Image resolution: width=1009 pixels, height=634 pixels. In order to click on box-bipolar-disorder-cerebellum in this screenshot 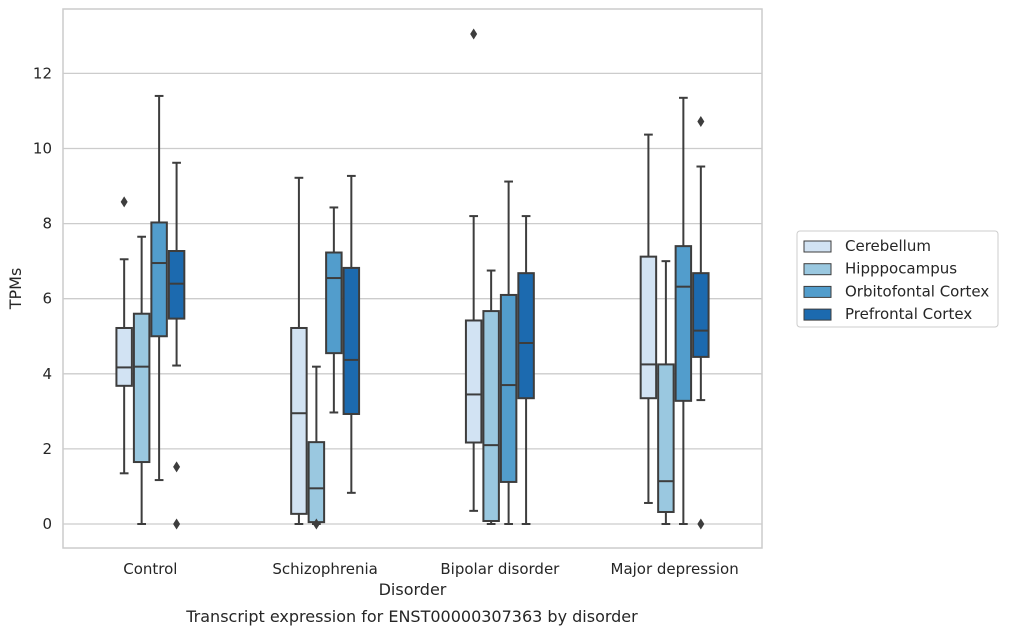, I will do `click(473, 270)`.